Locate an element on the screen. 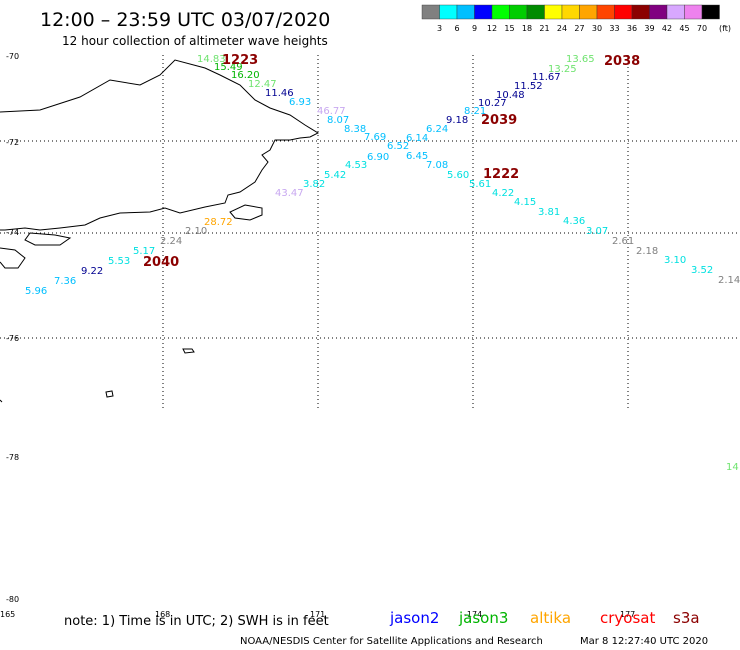 Image resolution: width=740 pixels, height=650 pixels. wave-height-label: 3.82 is located at coordinates (314, 184).